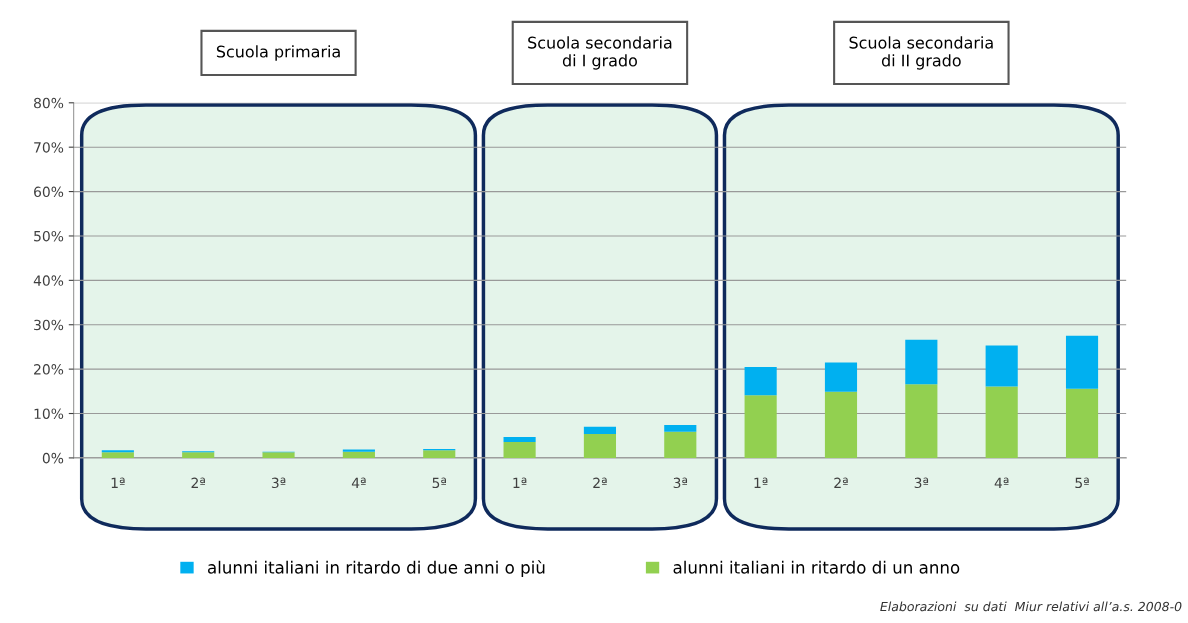 The image size is (1188, 623). Describe the element at coordinates (49, 369) in the screenshot. I see `y-tick-label: 20%` at that location.